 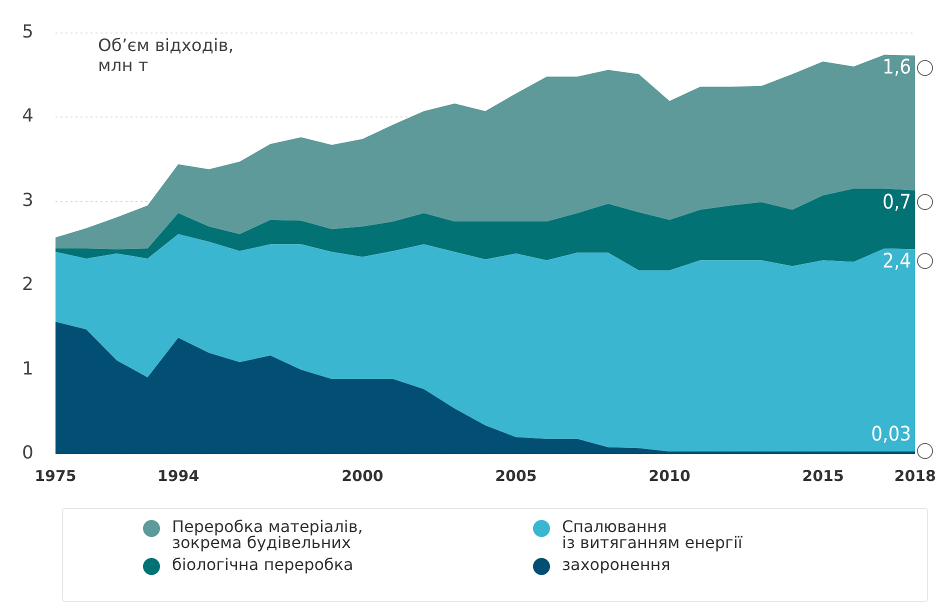 I want to click on y-axis-title: Об’єм відходів, млн т, so click(x=166, y=56).